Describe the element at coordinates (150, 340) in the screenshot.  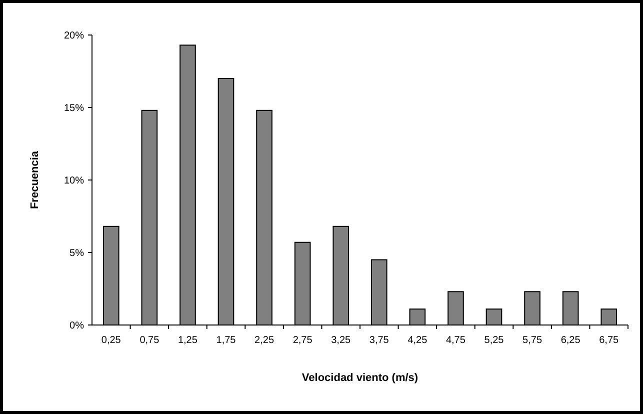
I see `x-tick-label: 0,75` at that location.